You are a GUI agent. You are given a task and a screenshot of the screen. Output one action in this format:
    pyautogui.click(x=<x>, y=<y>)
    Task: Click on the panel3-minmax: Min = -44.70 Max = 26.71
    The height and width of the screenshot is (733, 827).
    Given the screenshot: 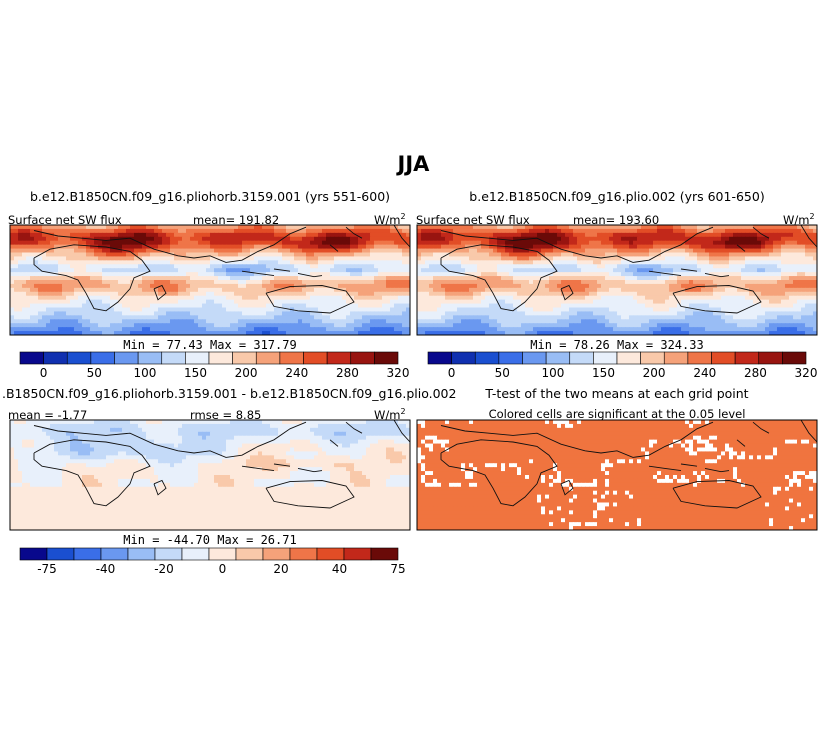 What is the action you would take?
    pyautogui.click(x=210, y=540)
    